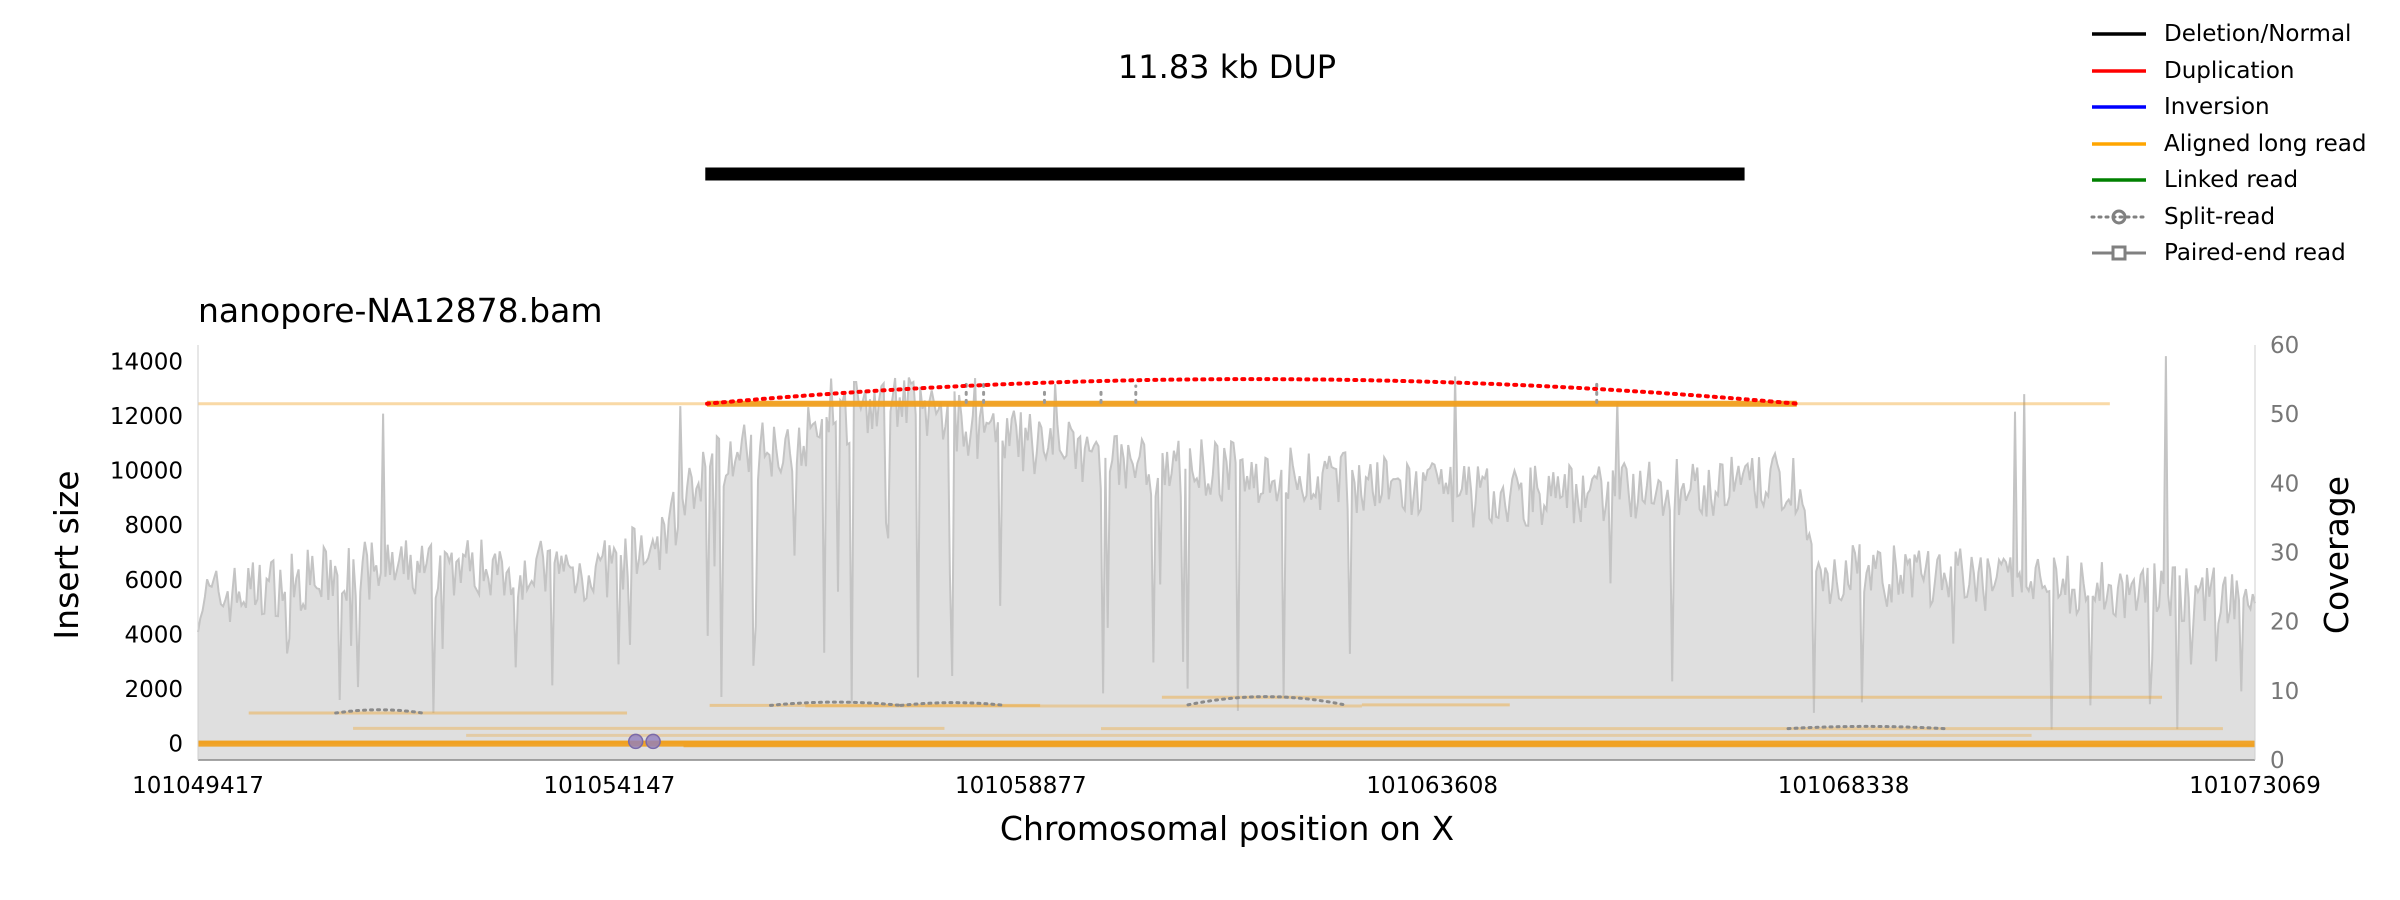  I want to click on legend-item: Duplication, so click(2245, 71).